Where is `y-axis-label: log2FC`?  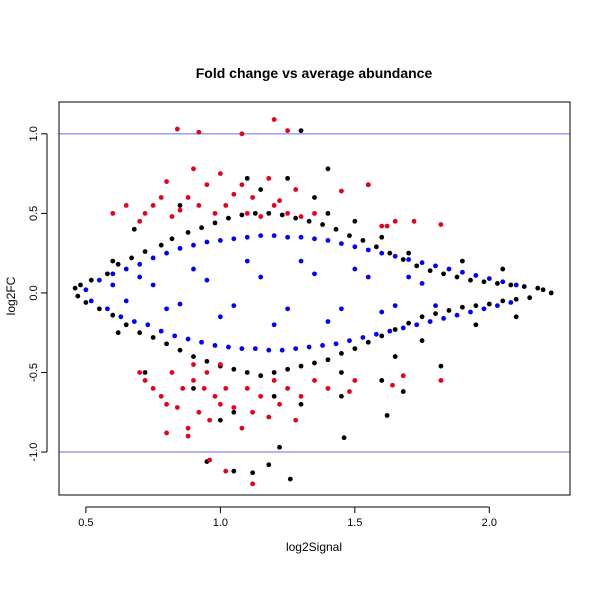
y-axis-label: log2FC is located at coordinates (11, 295).